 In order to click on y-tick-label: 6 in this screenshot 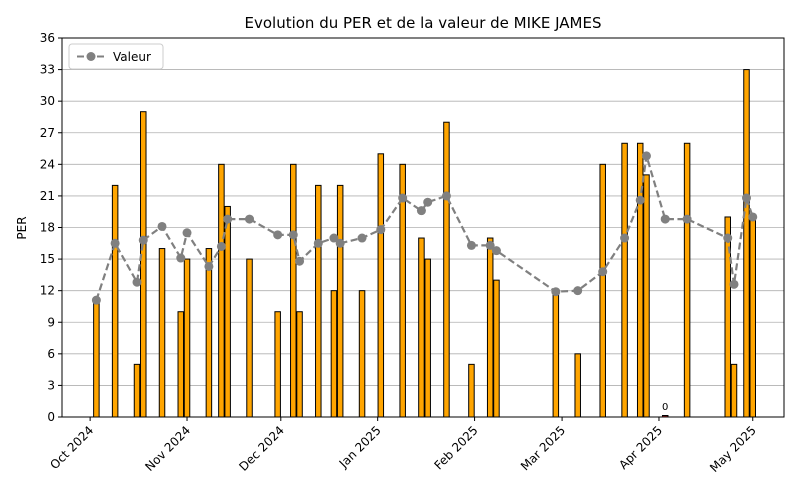, I will do `click(51, 354)`.